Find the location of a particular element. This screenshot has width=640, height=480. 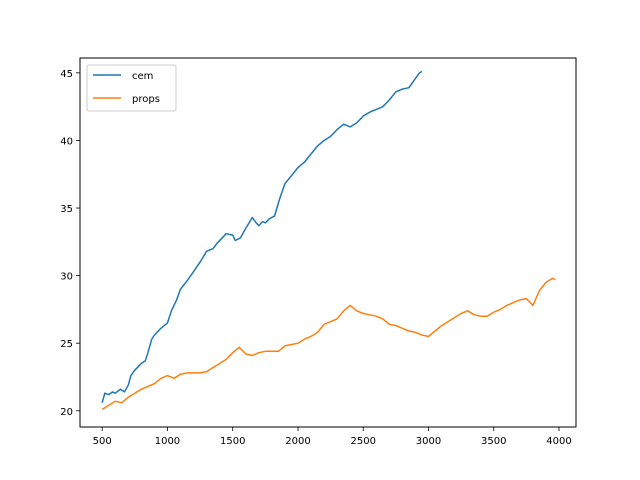

y-tick-label: 25 is located at coordinates (66, 344).